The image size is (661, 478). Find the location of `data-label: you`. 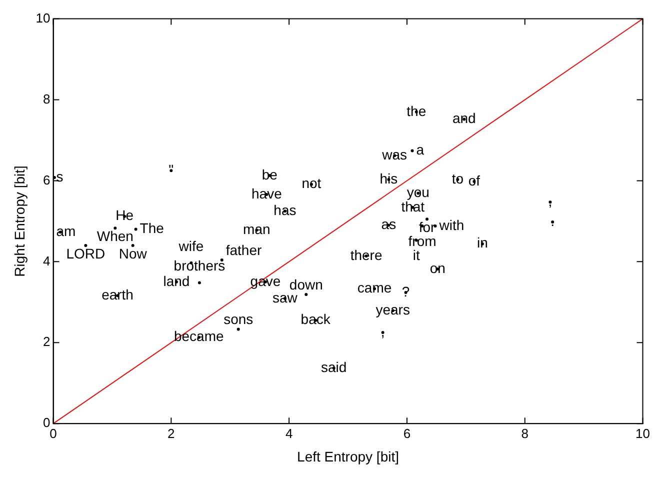

data-label: you is located at coordinates (418, 192).